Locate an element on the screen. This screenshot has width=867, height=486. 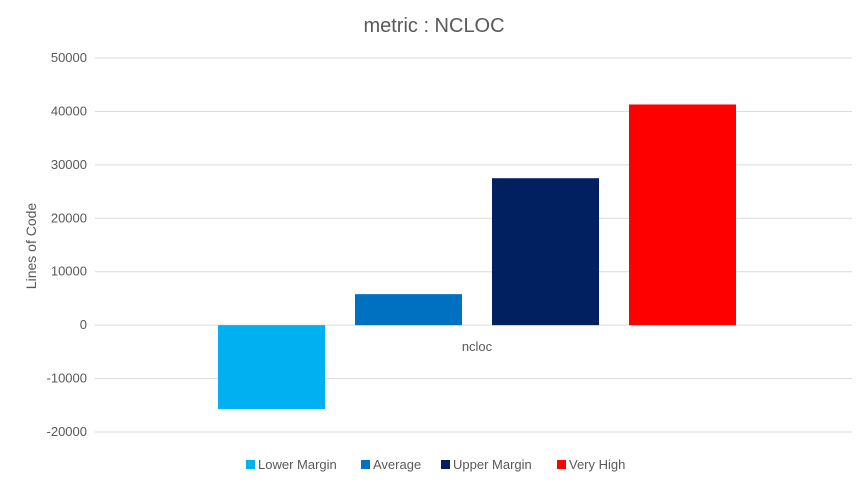
legend-label: Upper Margin is located at coordinates (492, 464).